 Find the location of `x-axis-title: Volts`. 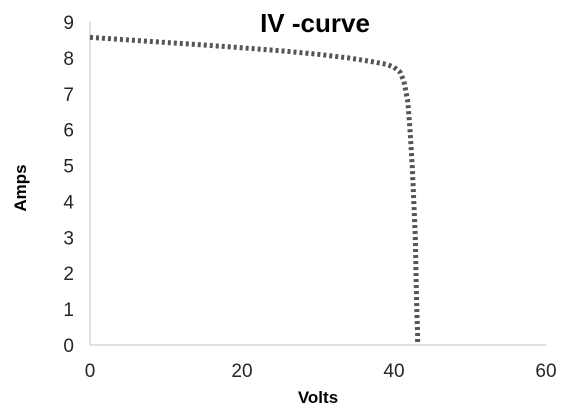

x-axis-title: Volts is located at coordinates (318, 397).